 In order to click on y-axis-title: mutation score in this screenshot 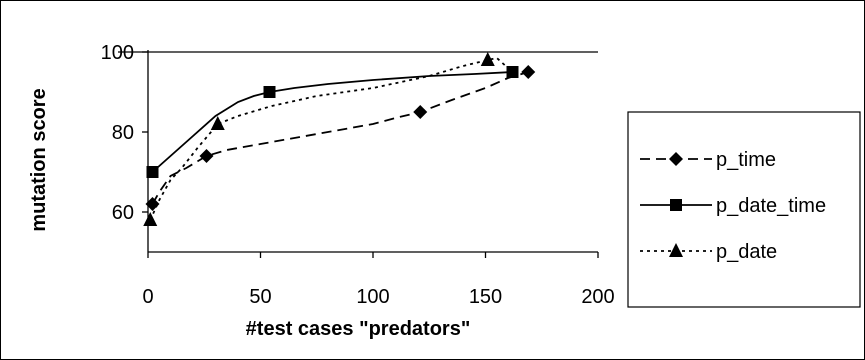, I will do `click(39, 159)`.